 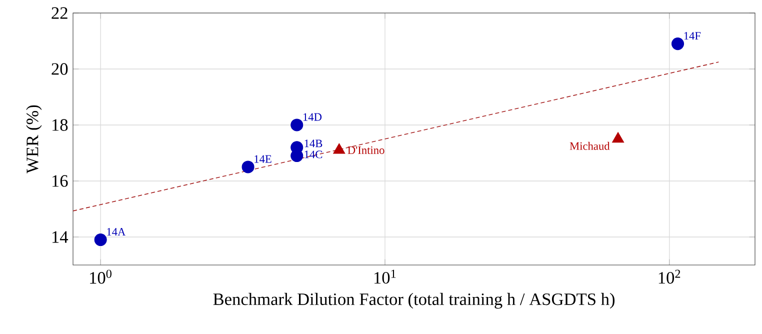 What do you see at coordinates (313, 144) in the screenshot?
I see `annotation: 14B` at bounding box center [313, 144].